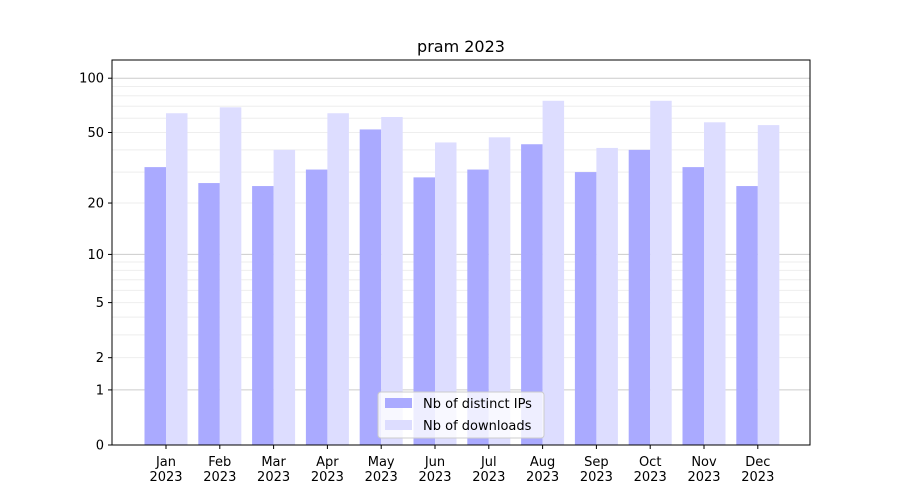  What do you see at coordinates (100, 303) in the screenshot?
I see `y-tick-label: 5` at bounding box center [100, 303].